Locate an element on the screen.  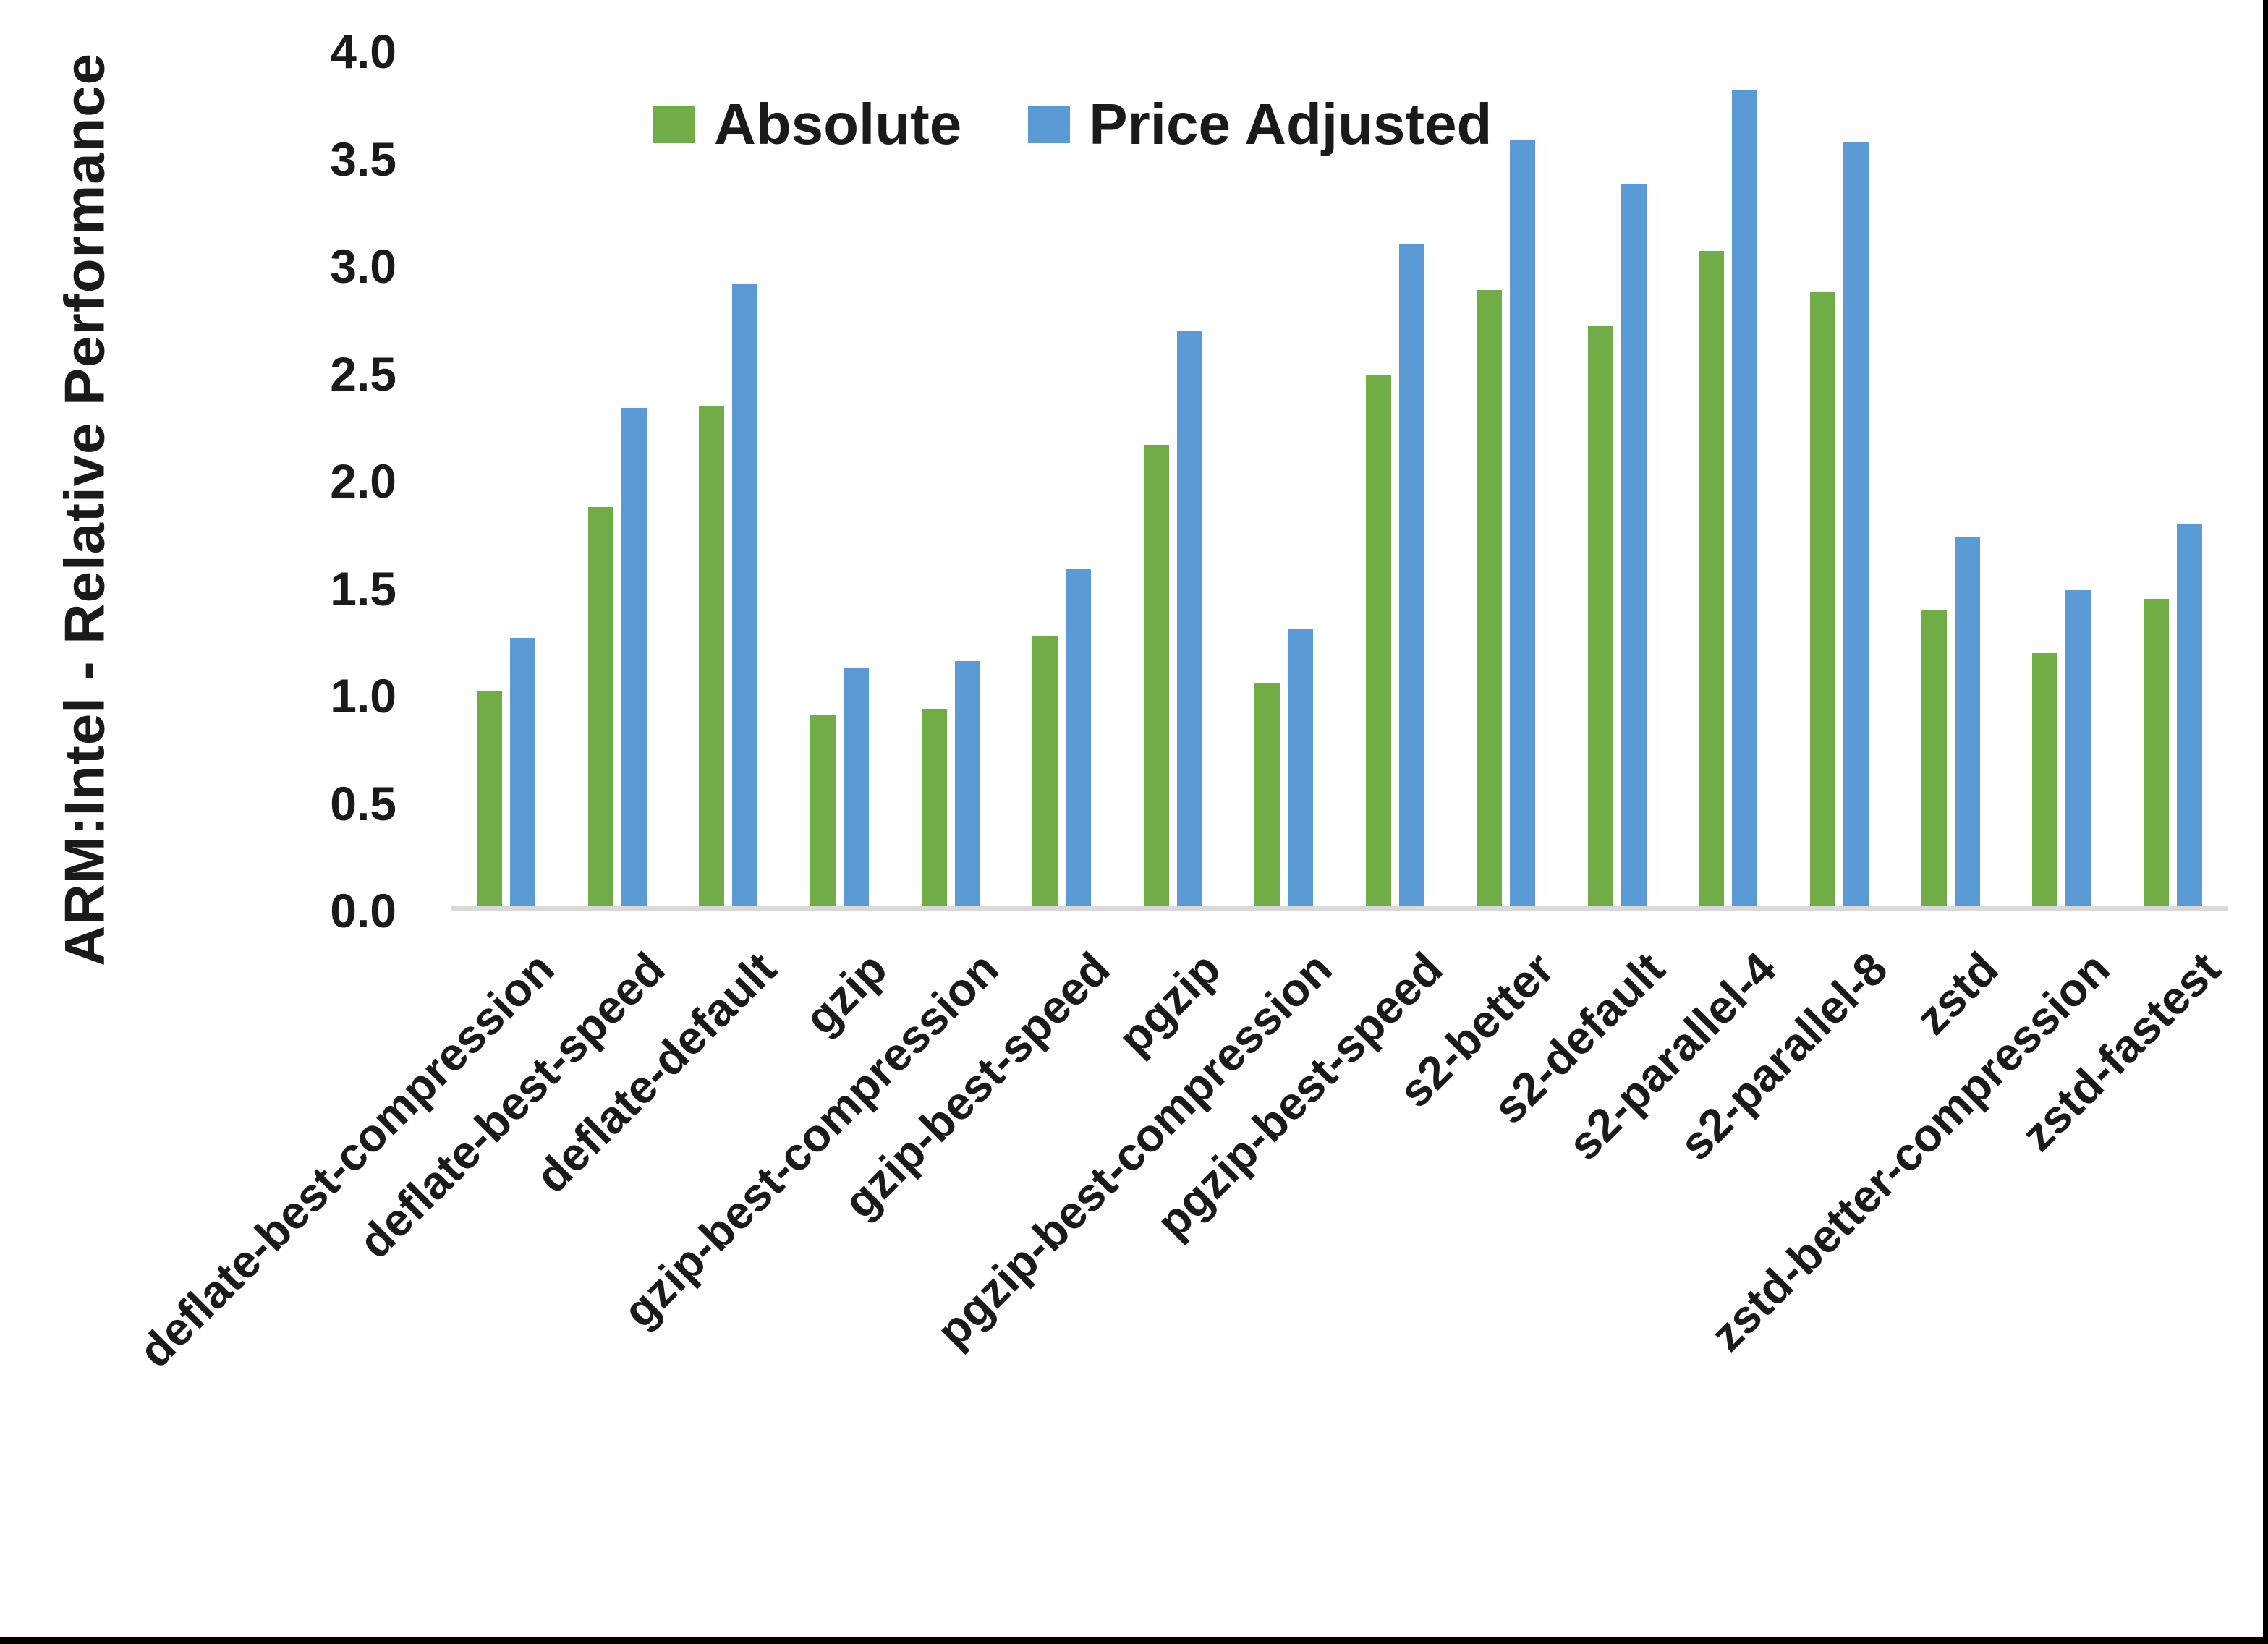
bar-absolute-s2-default is located at coordinates (1600, 616).